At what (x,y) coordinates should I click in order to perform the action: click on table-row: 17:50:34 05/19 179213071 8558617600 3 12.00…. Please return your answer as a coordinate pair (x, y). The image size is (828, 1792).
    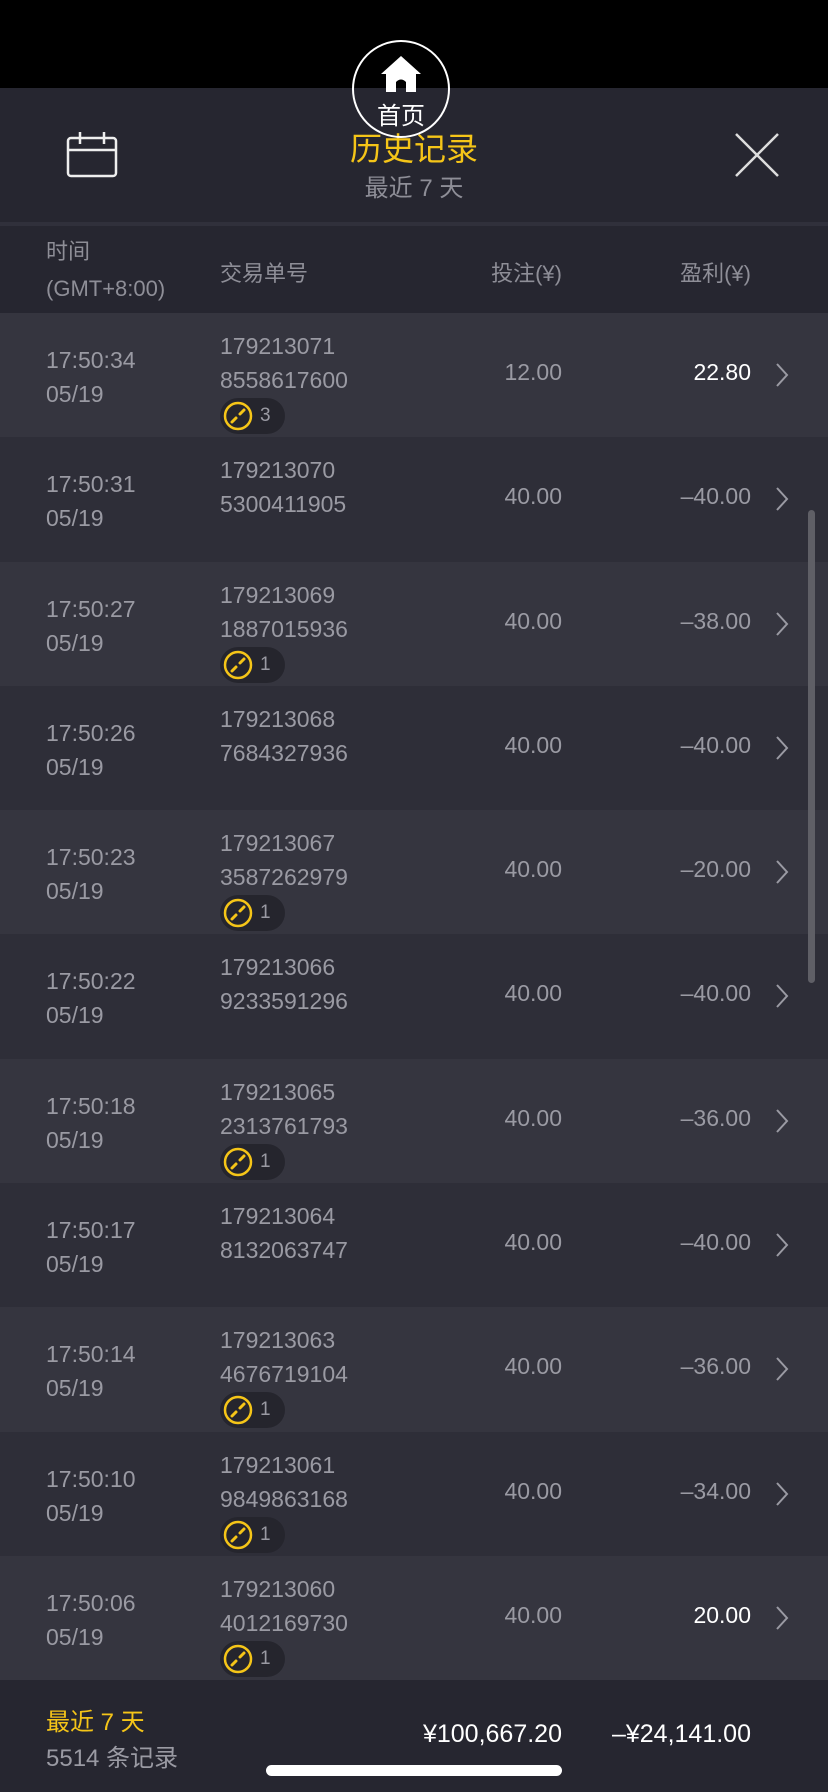
    Looking at the image, I should click on (414, 375).